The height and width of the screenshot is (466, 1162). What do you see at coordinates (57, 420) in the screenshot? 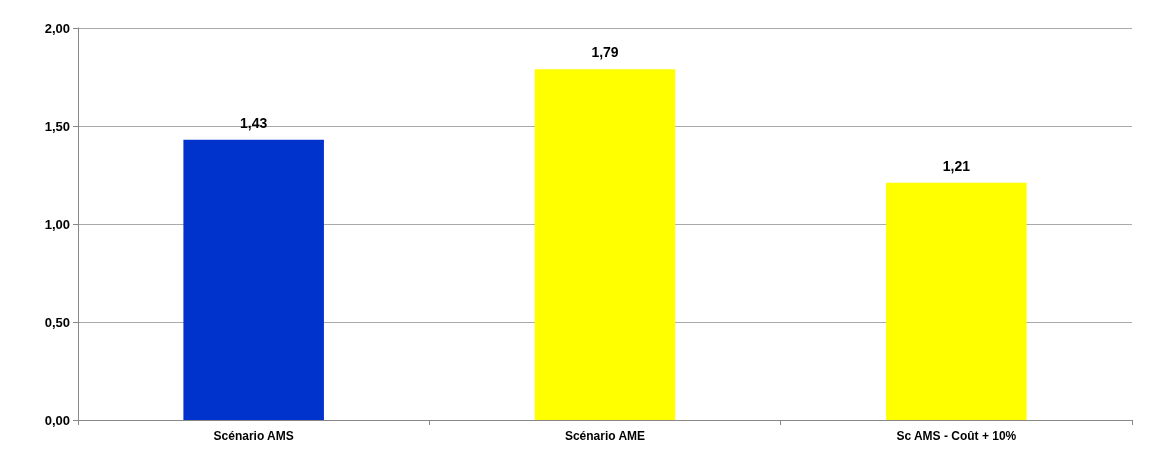
I see `y-tick-label: 0,00` at bounding box center [57, 420].